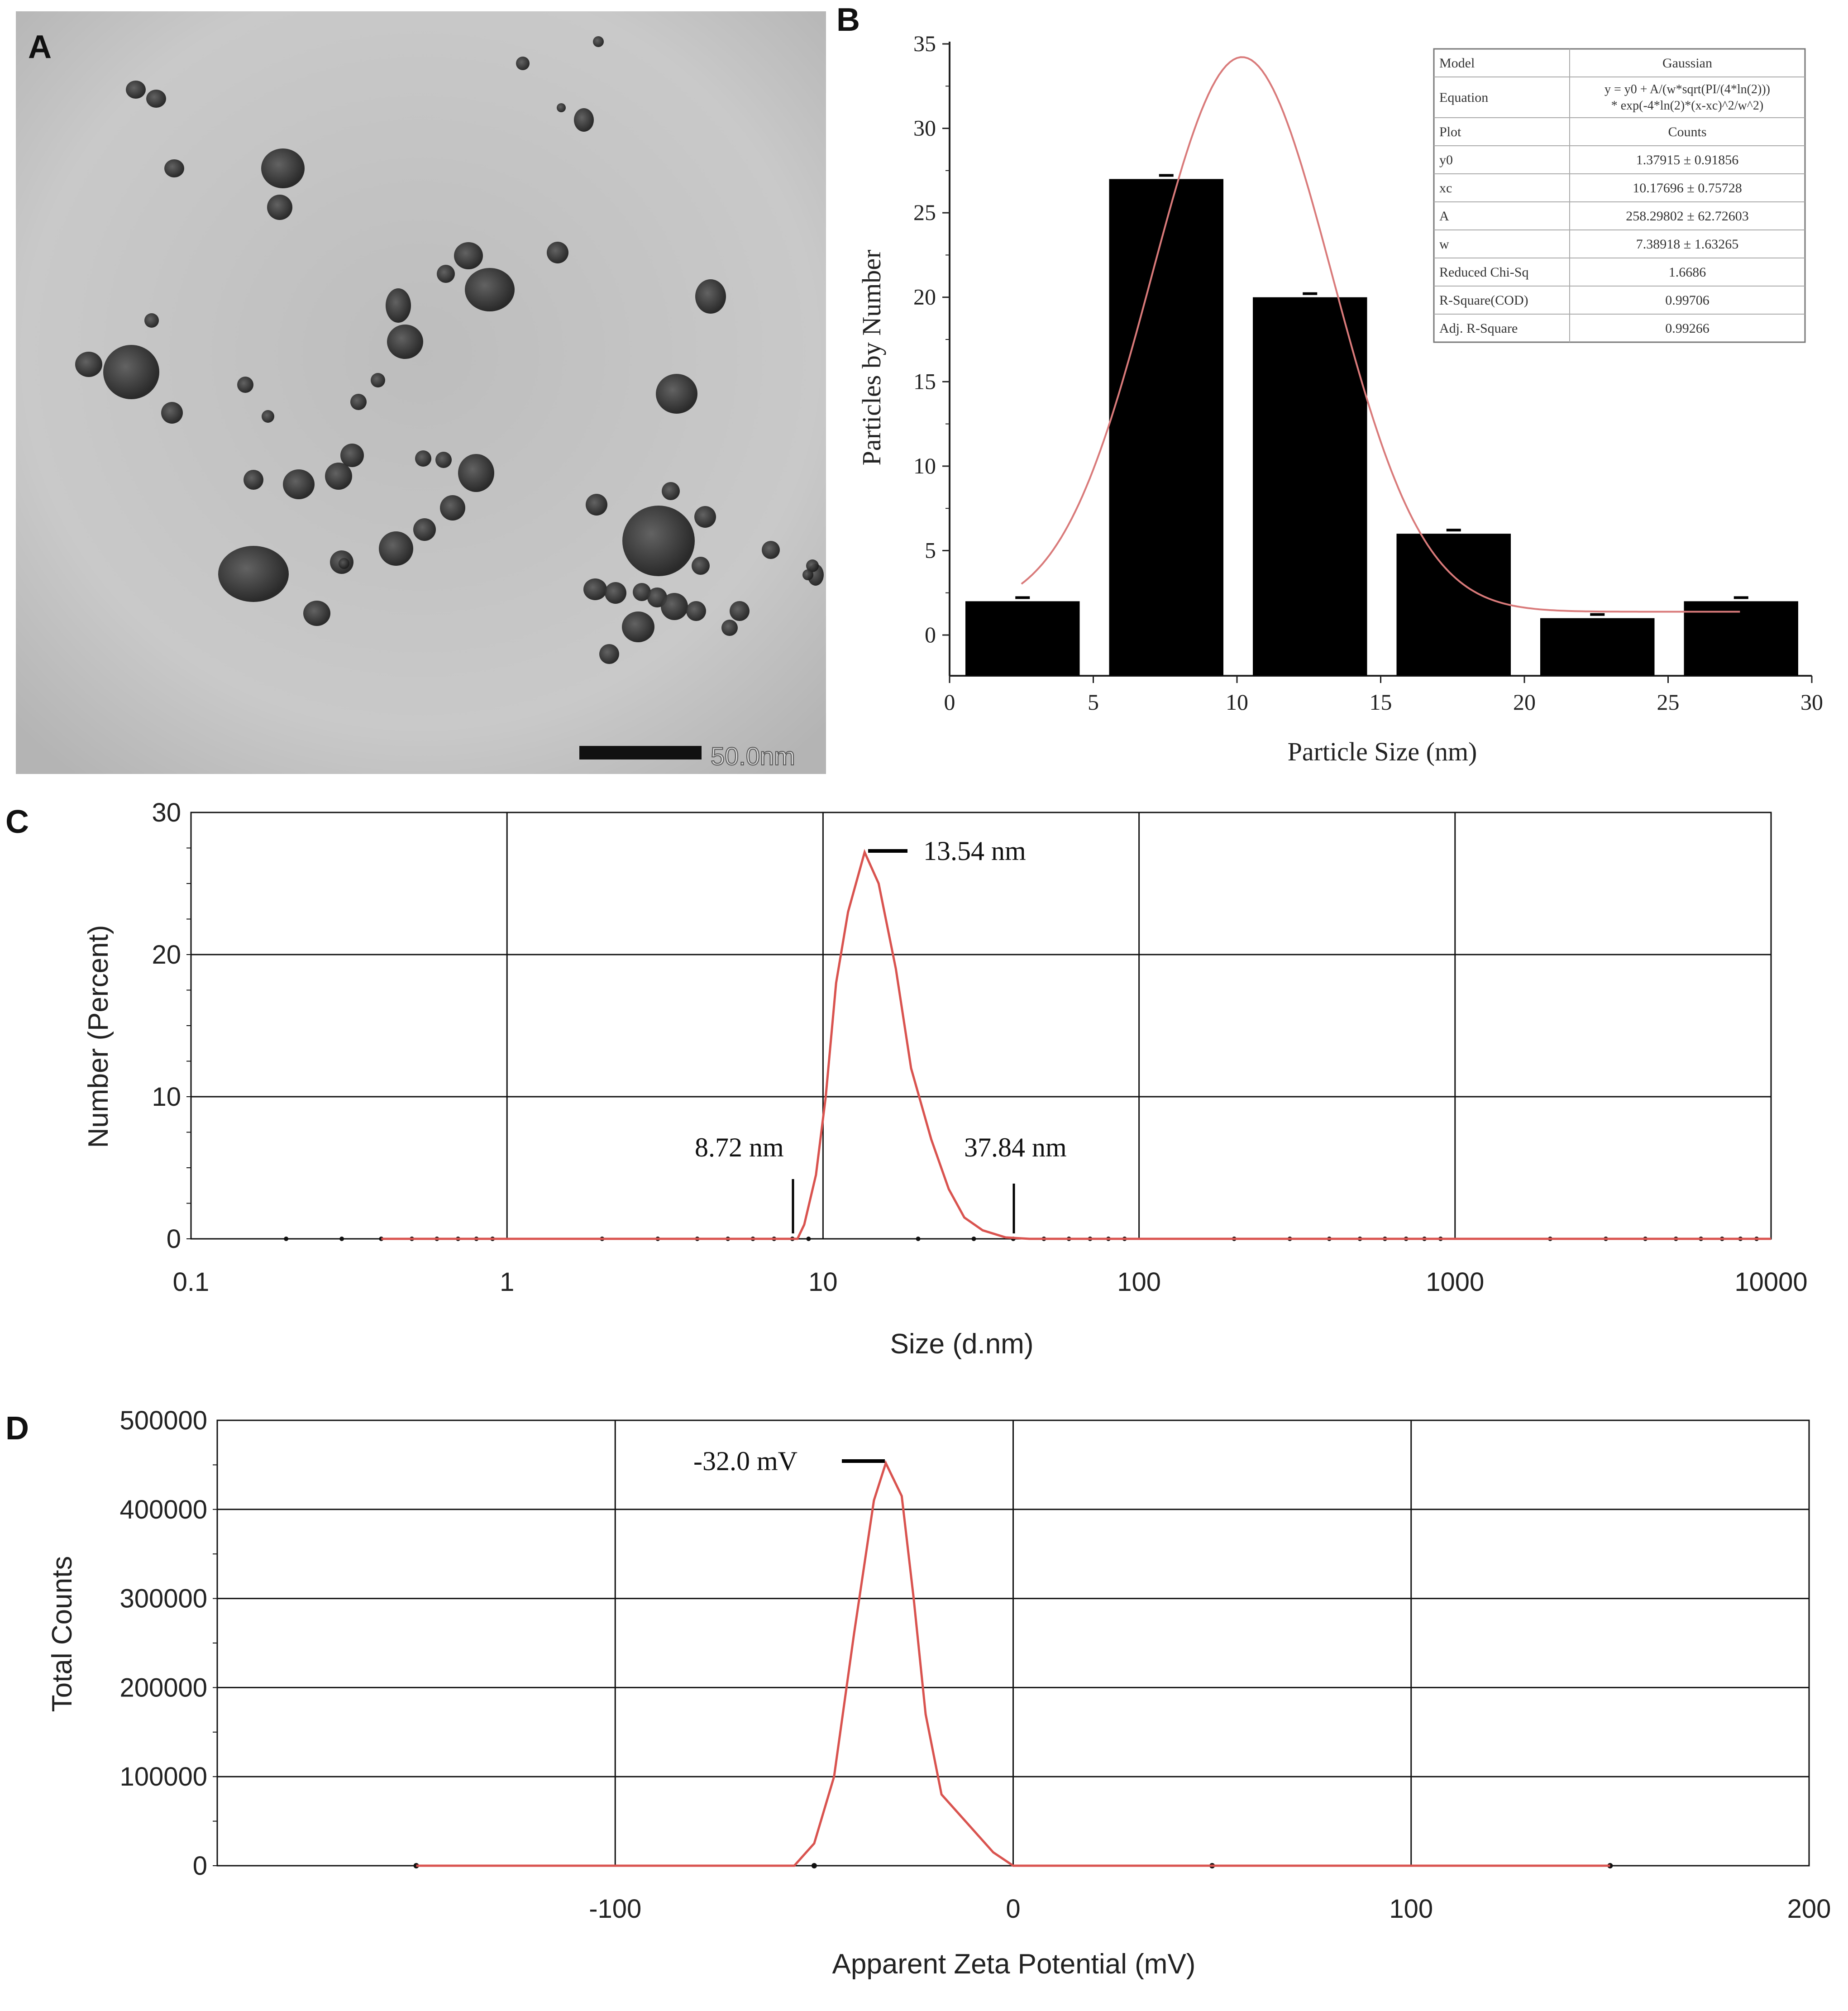 Image resolution: width=1848 pixels, height=2011 pixels. Describe the element at coordinates (930, 550) in the screenshot. I see `b-y-tick-label: 5` at that location.